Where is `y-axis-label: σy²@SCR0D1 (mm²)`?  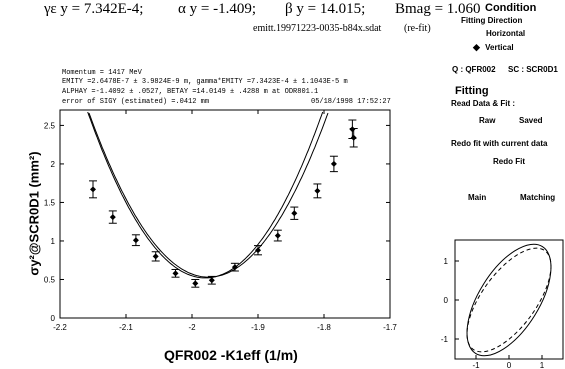 y-axis-label: σy²@SCR0D1 (mm²) is located at coordinates (34, 213).